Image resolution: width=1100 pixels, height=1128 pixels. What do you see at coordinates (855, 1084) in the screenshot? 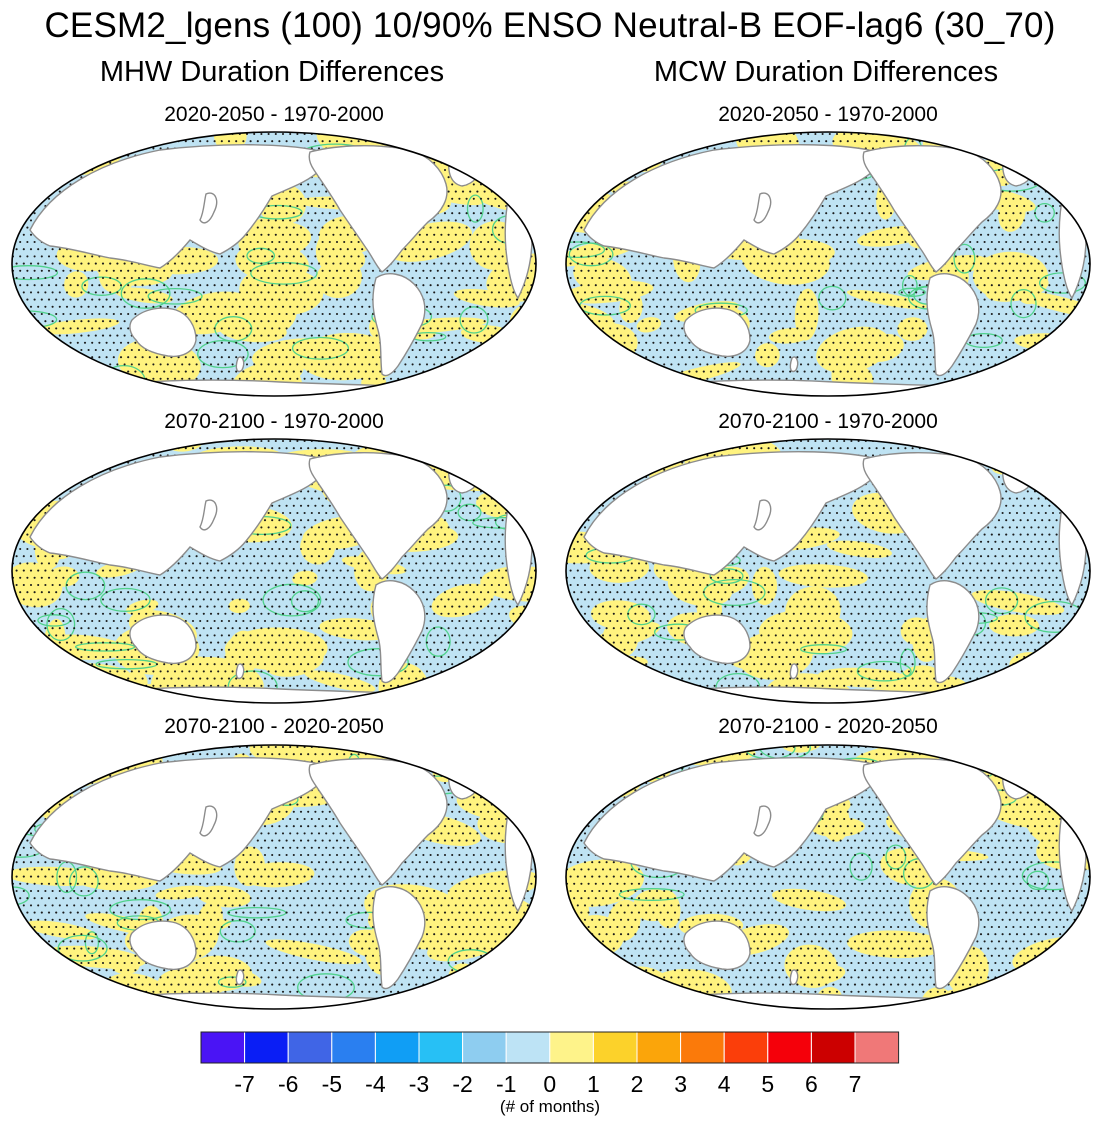
I see `colorbar-tick-label: 7` at bounding box center [855, 1084].